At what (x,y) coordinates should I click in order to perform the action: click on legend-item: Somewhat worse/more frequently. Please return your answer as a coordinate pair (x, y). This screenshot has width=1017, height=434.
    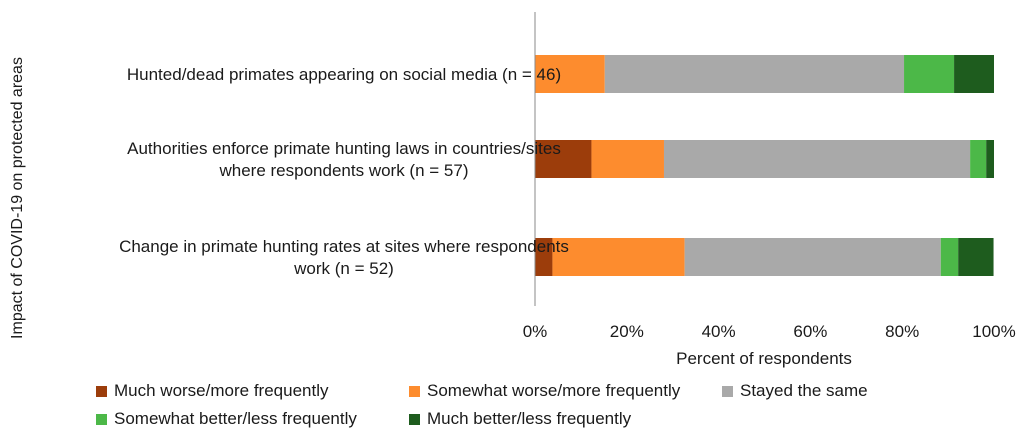
    Looking at the image, I should click on (544, 391).